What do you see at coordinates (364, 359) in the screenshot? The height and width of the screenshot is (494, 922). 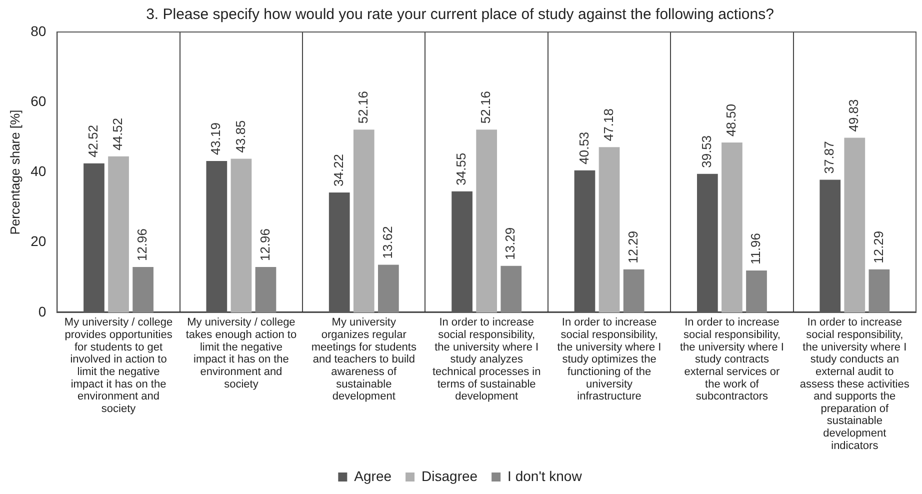 I see `x-tick-label: My university organizes regular meetings for students and teachers to build awareness of sustainable development` at bounding box center [364, 359].